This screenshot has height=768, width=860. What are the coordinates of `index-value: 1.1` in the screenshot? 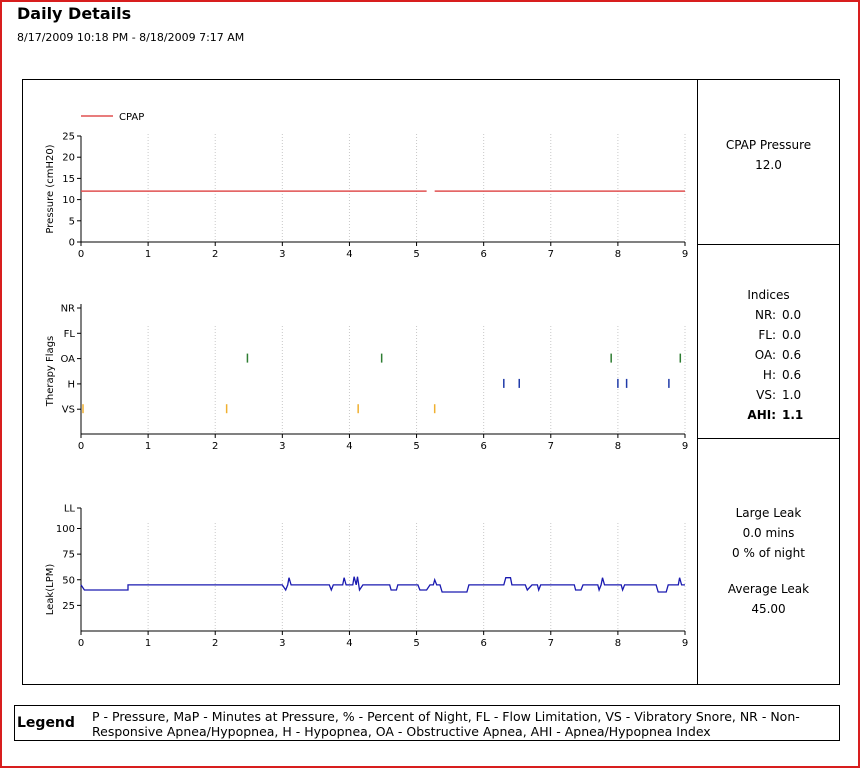 It's located at (793, 415).